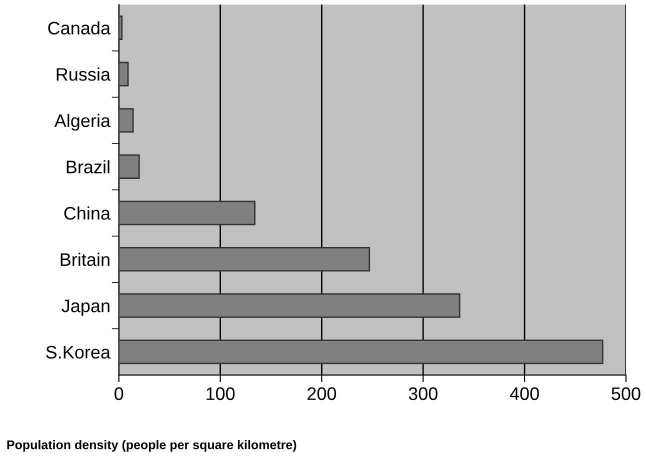 Image resolution: width=646 pixels, height=463 pixels. I want to click on y-tick-label: Algeria, so click(82, 122).